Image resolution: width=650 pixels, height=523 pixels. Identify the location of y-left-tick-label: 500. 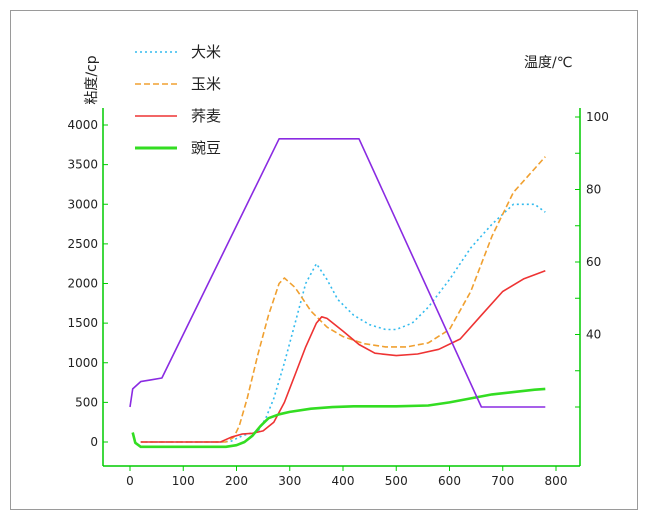
(86, 402).